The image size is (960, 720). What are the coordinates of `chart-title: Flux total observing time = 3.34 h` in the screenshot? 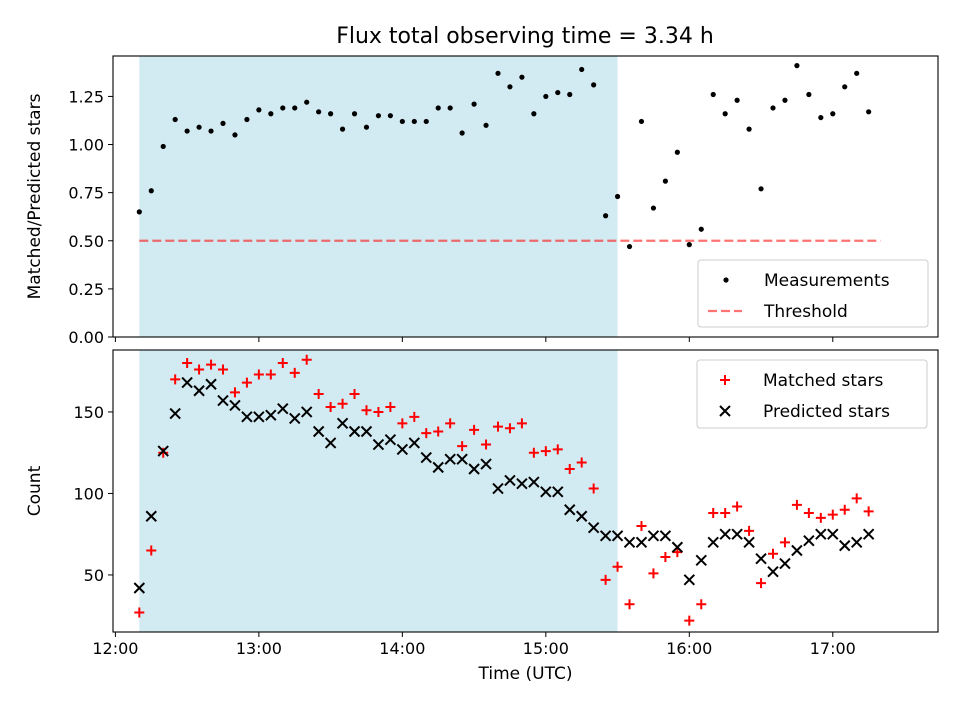 It's located at (525, 36).